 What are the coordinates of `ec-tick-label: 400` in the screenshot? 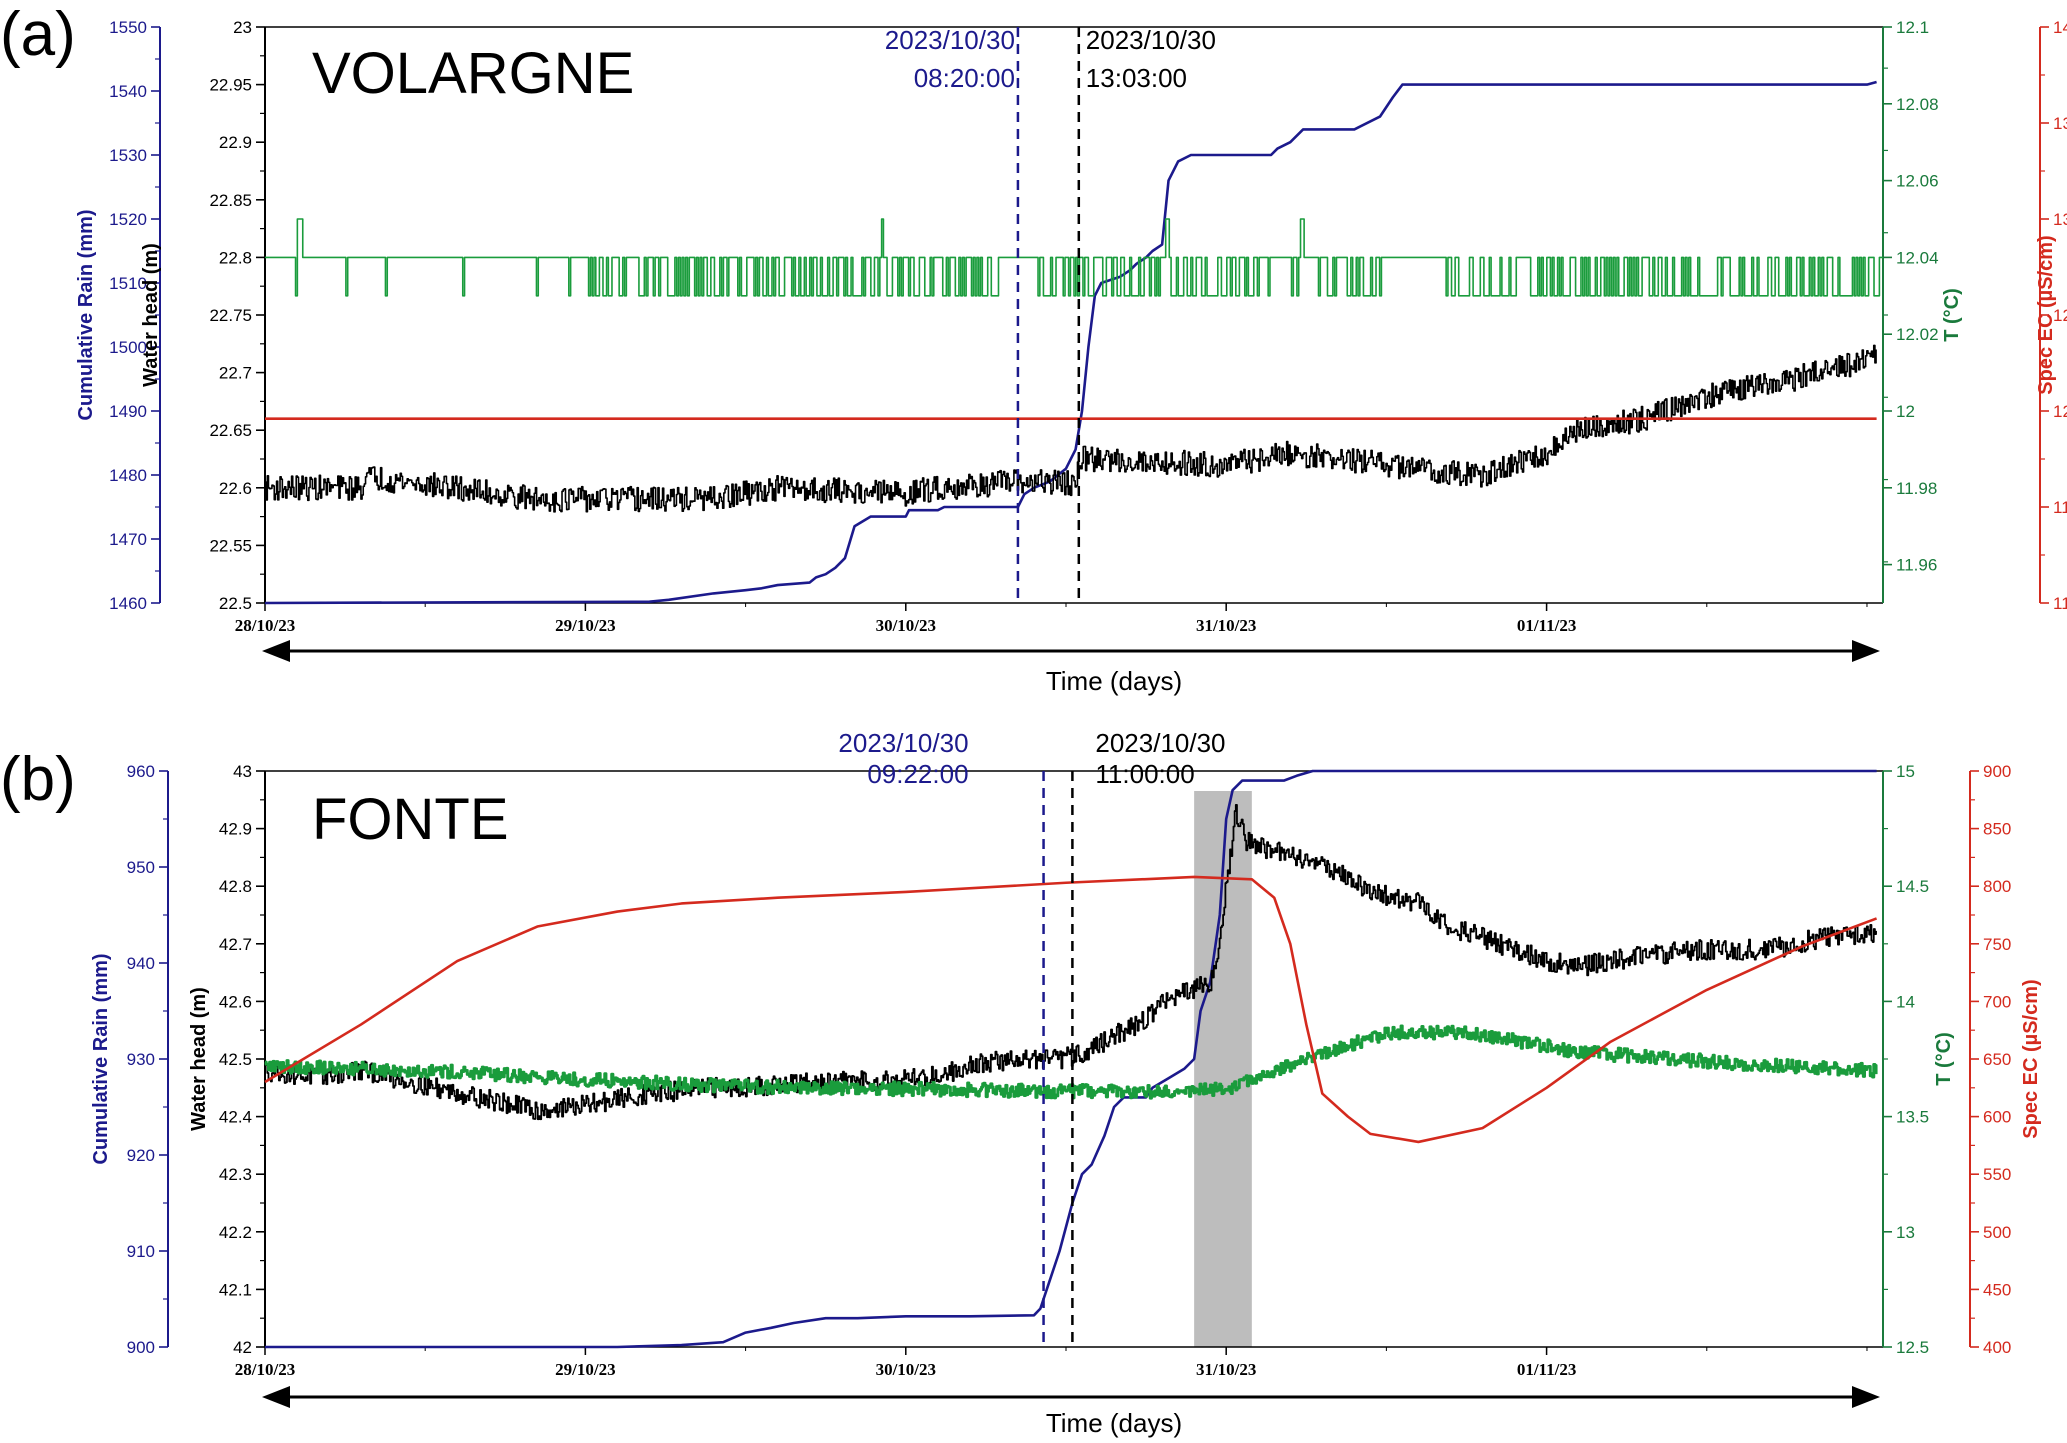 It's located at (1997, 1347).